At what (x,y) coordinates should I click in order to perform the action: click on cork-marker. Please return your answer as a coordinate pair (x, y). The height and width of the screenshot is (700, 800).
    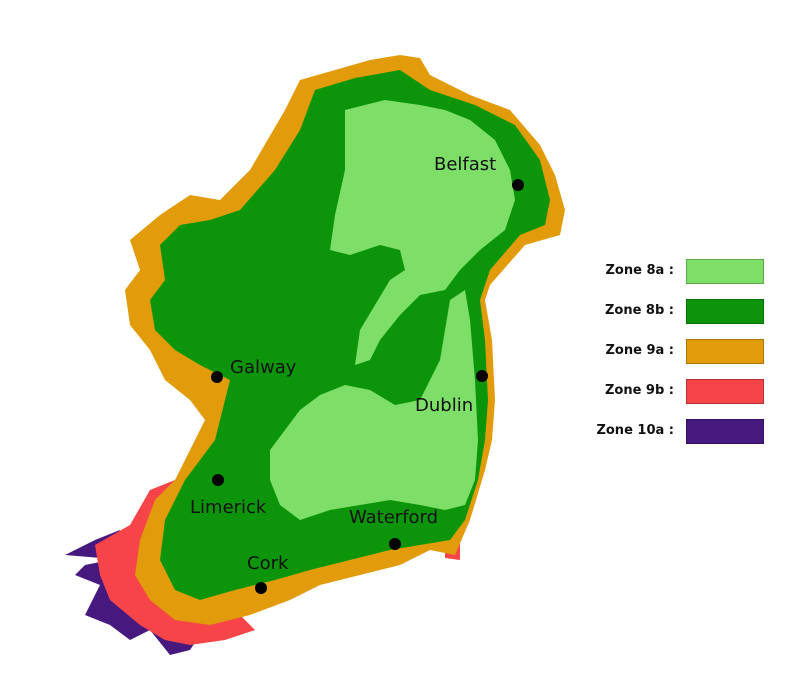
    Looking at the image, I should click on (261, 588).